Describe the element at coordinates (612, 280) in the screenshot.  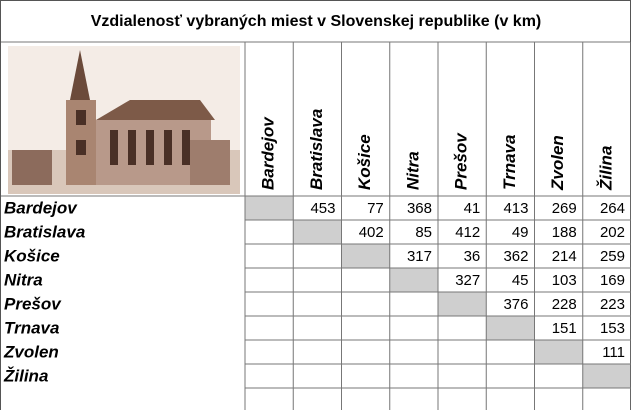
I see `cell-value: 169` at that location.